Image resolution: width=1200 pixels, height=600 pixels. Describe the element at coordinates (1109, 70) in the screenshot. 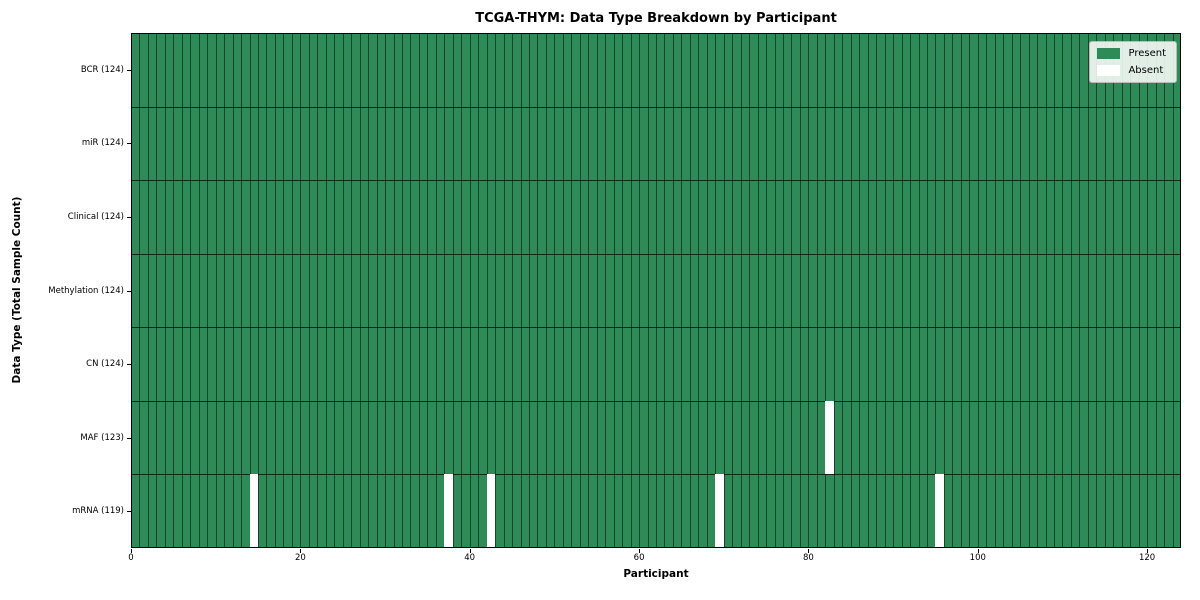

I see `legend-swatch-absent-icon` at that location.